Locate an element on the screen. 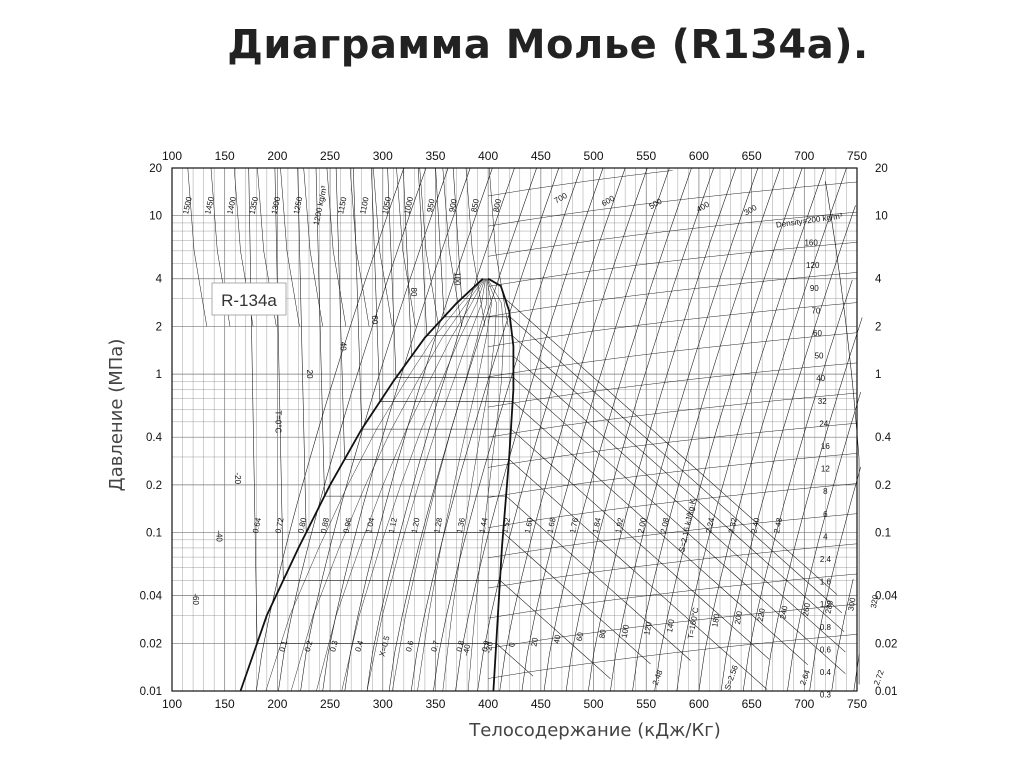 The image size is (1024, 768). x-tick-label-top: 100 is located at coordinates (172, 156).